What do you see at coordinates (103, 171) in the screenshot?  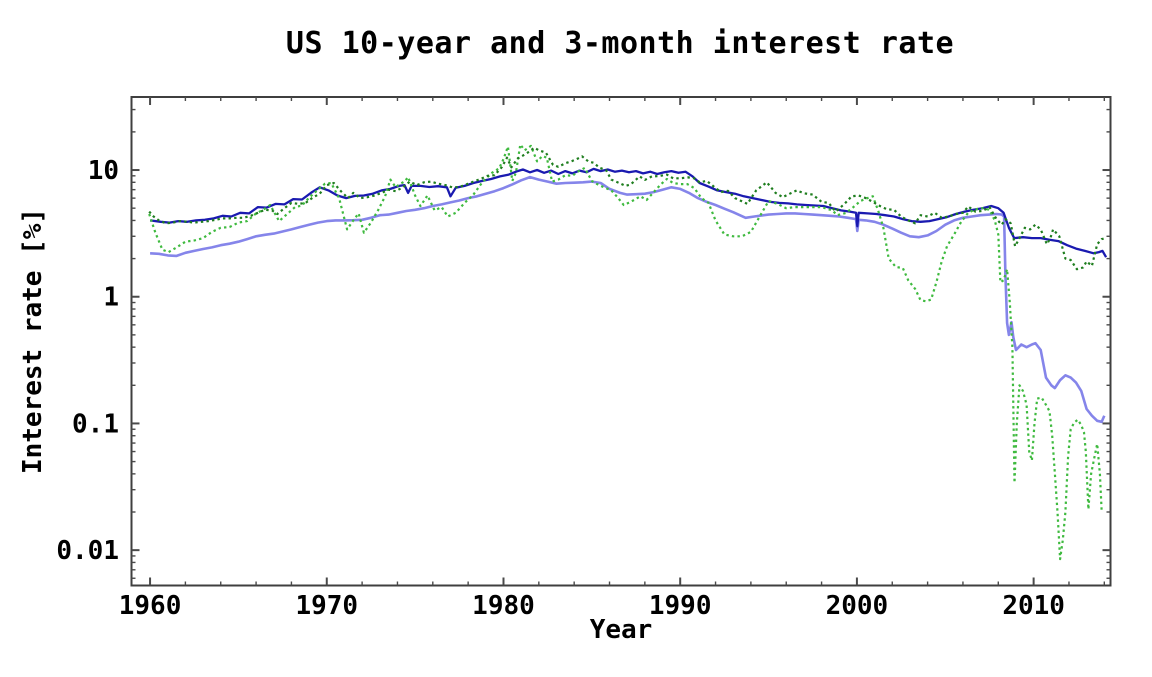 I see `y-tick-label: 10` at bounding box center [103, 171].